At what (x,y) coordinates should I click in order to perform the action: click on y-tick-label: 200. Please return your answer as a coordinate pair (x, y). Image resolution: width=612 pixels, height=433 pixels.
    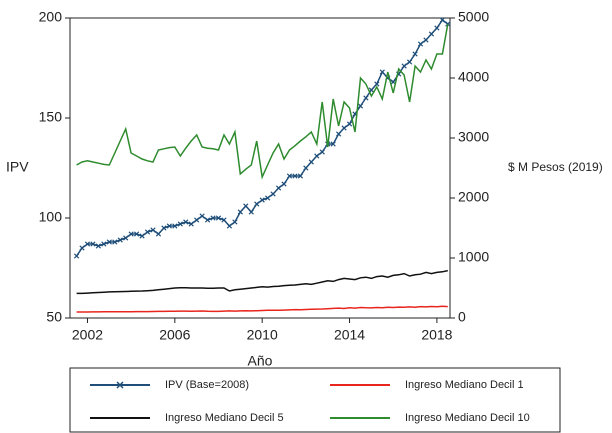
    Looking at the image, I should click on (51, 17).